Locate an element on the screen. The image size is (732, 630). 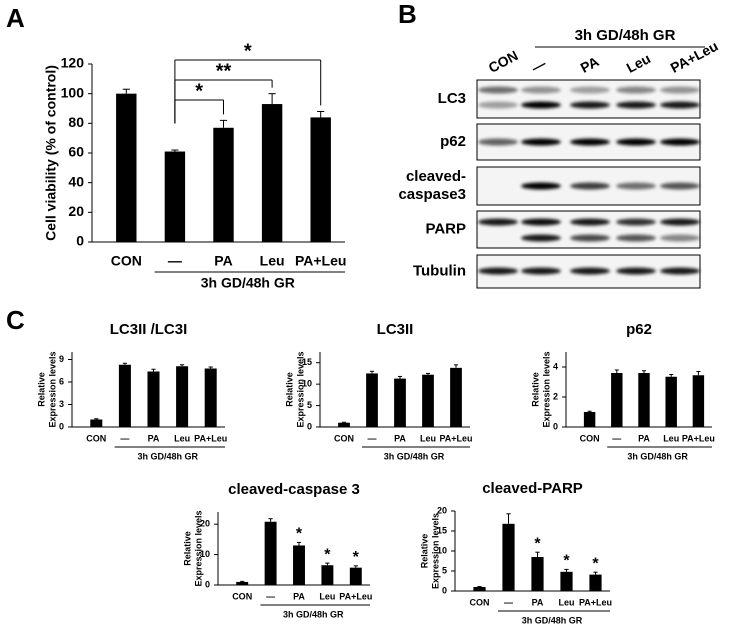
blot-header: 3h GD/48h GR is located at coordinates (625, 35).